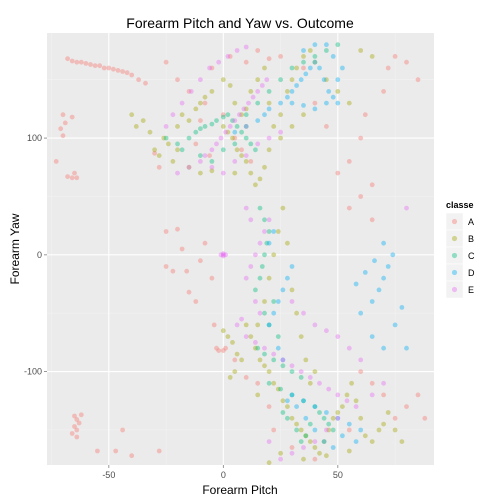 The width and height of the screenshot is (504, 504). I want to click on legend-label: E, so click(471, 290).